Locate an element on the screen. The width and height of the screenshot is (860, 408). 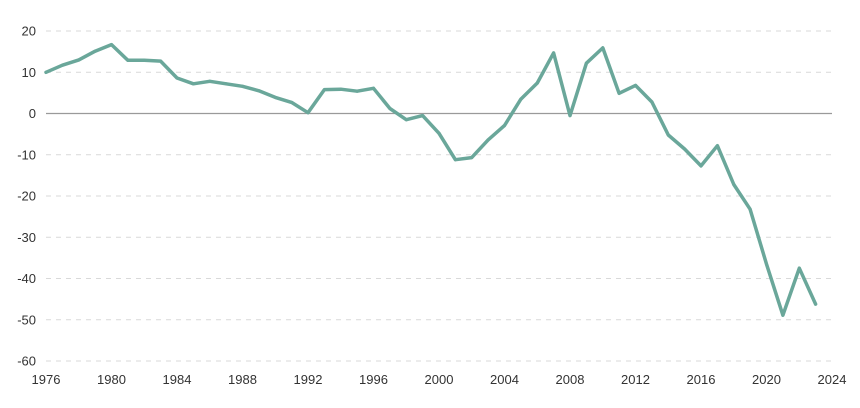
y-tick-label: -10 is located at coordinates (26, 154).